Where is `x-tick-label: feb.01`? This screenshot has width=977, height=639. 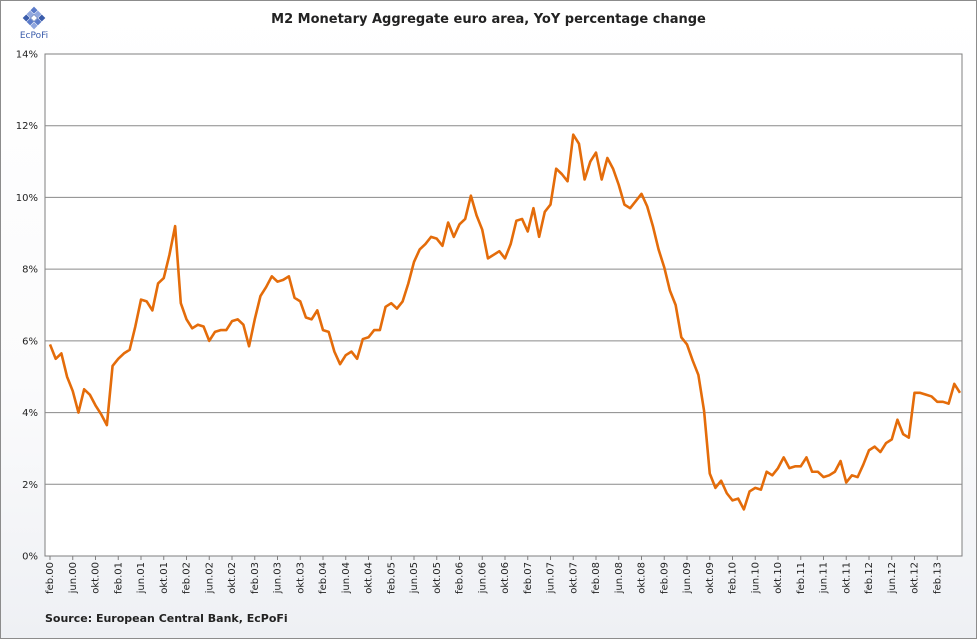
x-tick-label: feb.01 is located at coordinates (118, 578).